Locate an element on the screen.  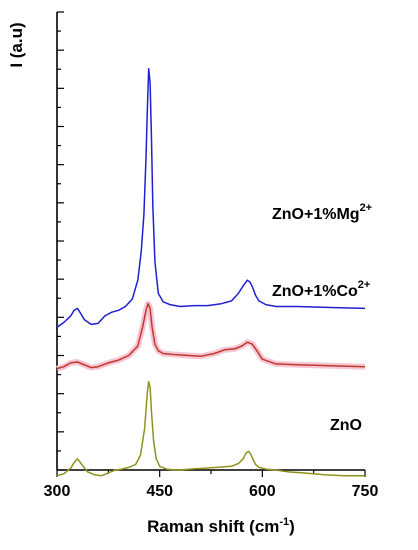
x-tick-label: 600 is located at coordinates (262, 491).